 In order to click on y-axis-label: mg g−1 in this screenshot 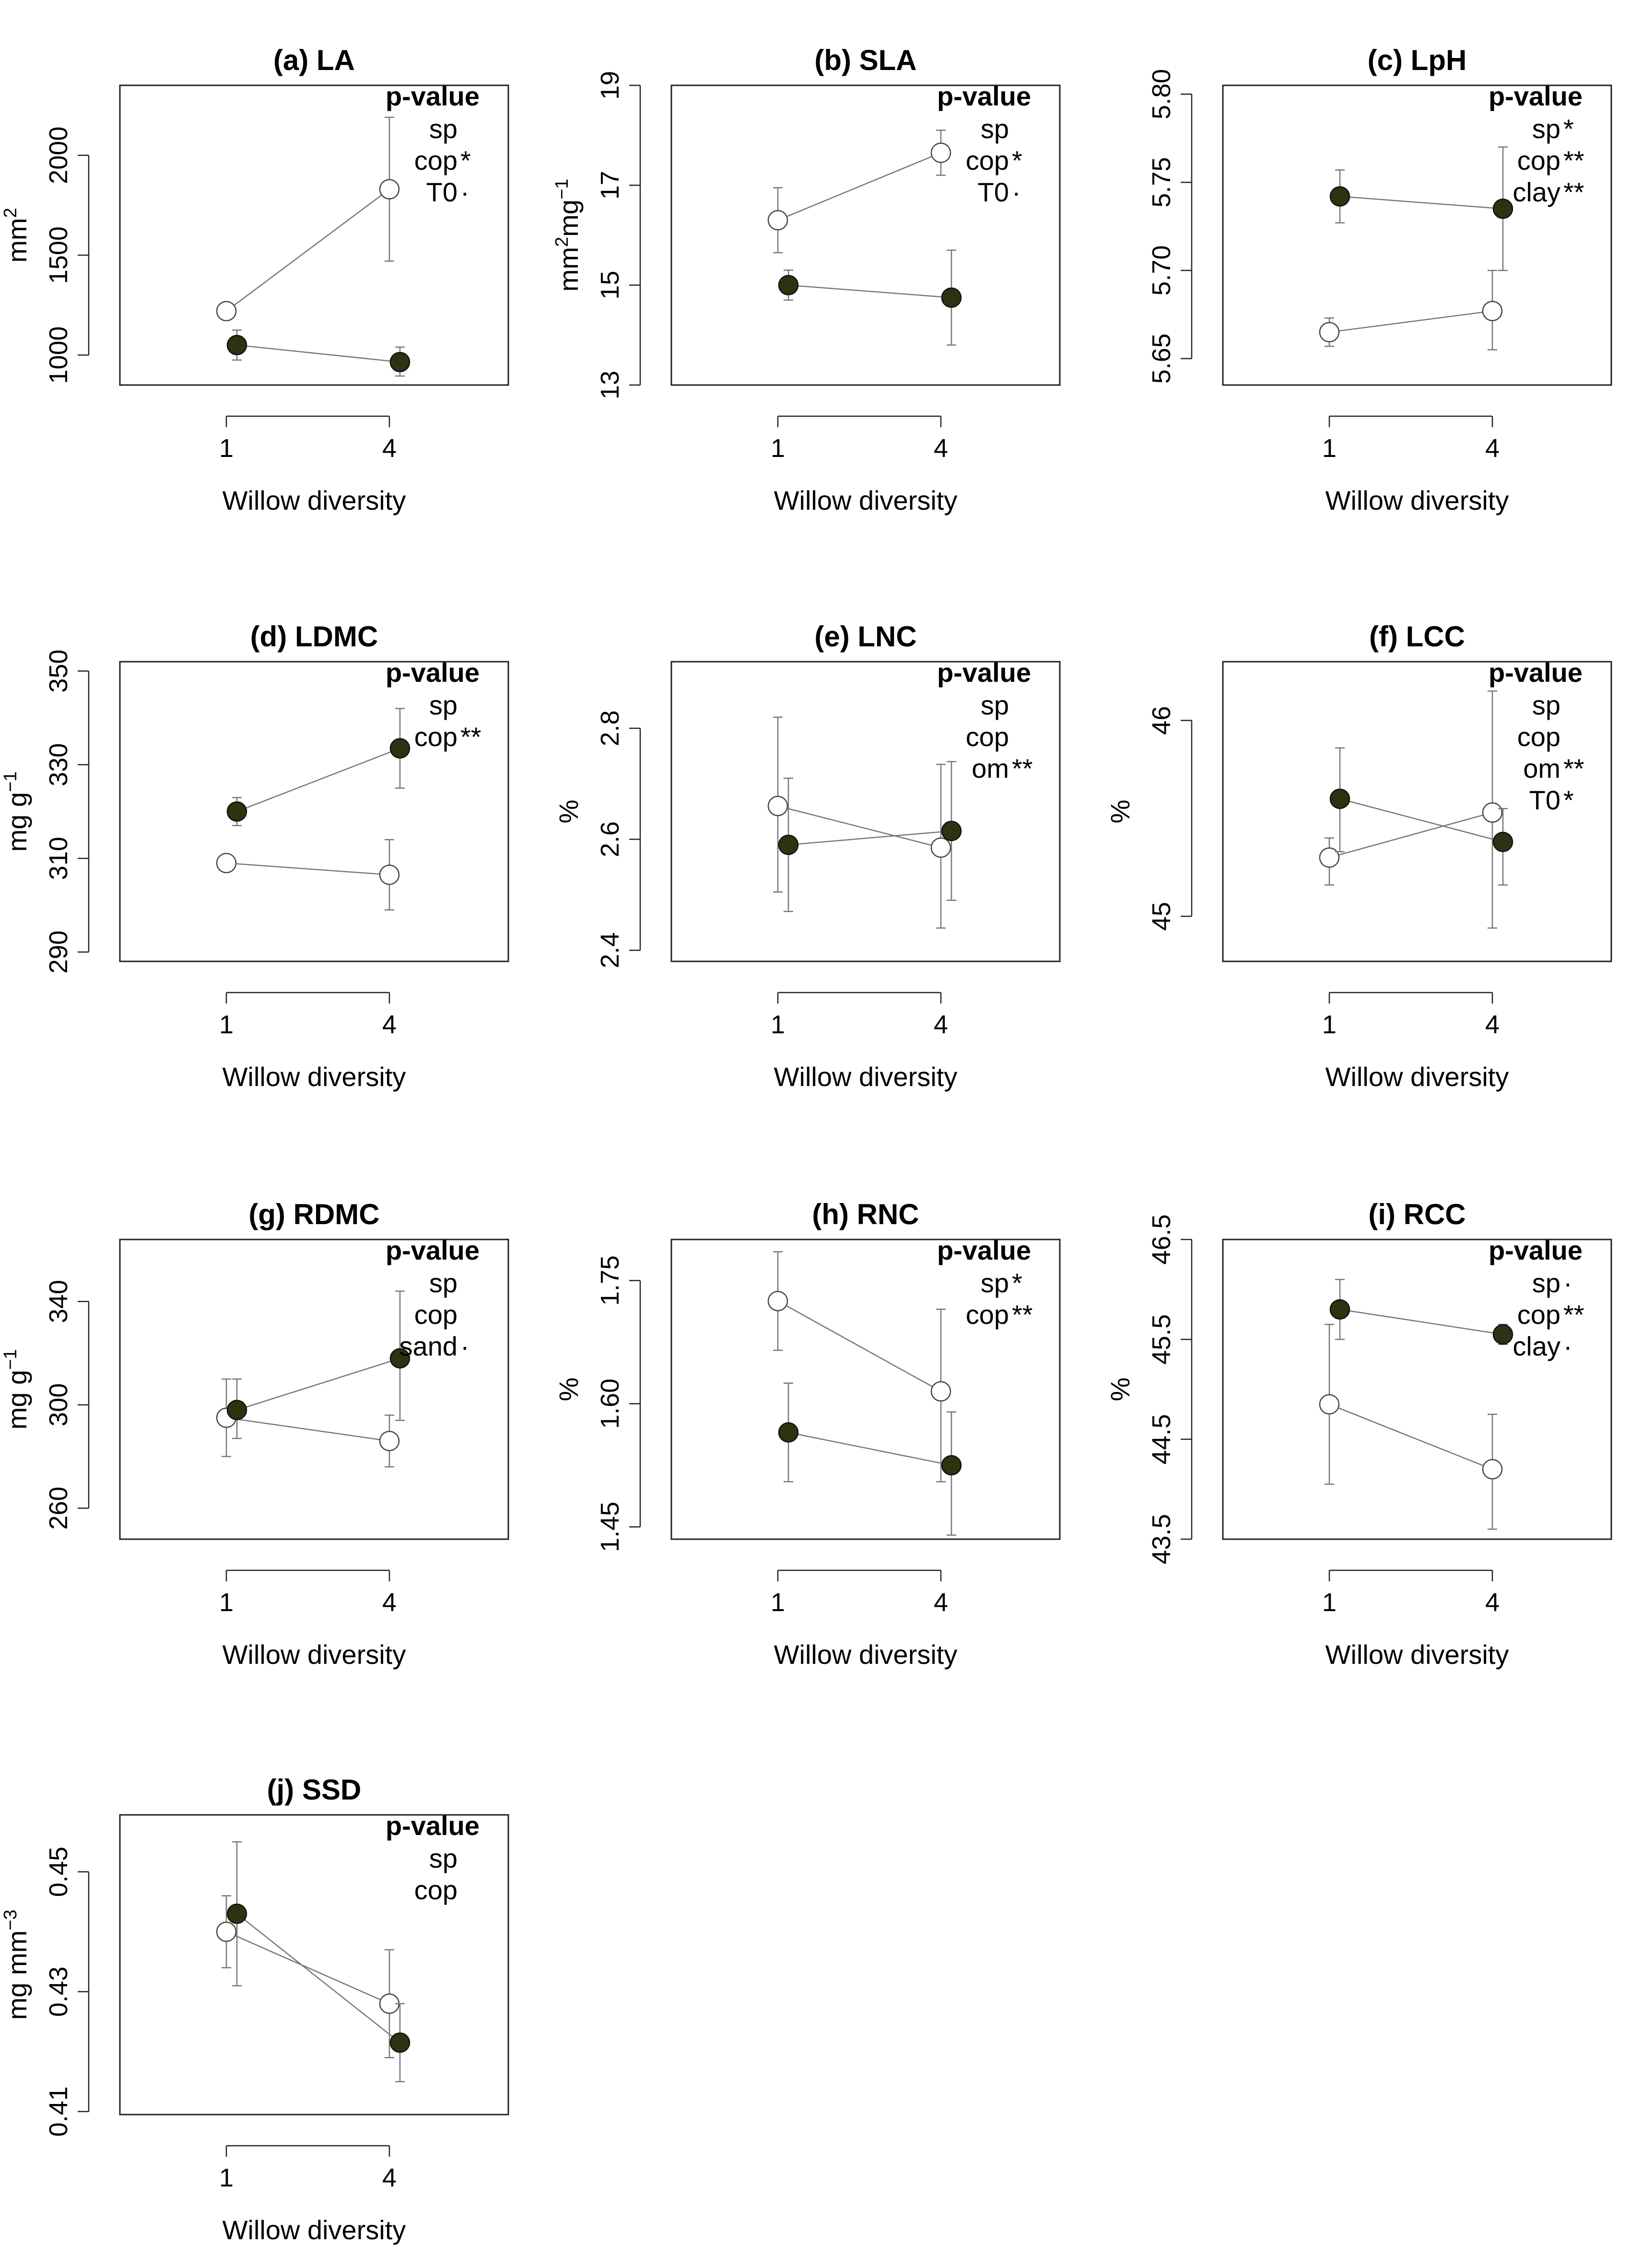, I will do `click(16, 1389)`.